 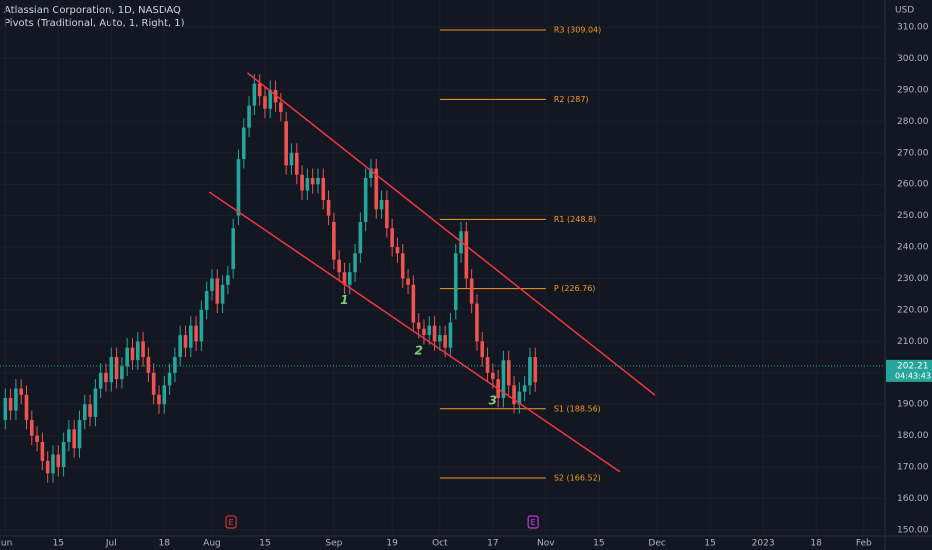 I want to click on x-tick-label: 17, so click(x=492, y=544).